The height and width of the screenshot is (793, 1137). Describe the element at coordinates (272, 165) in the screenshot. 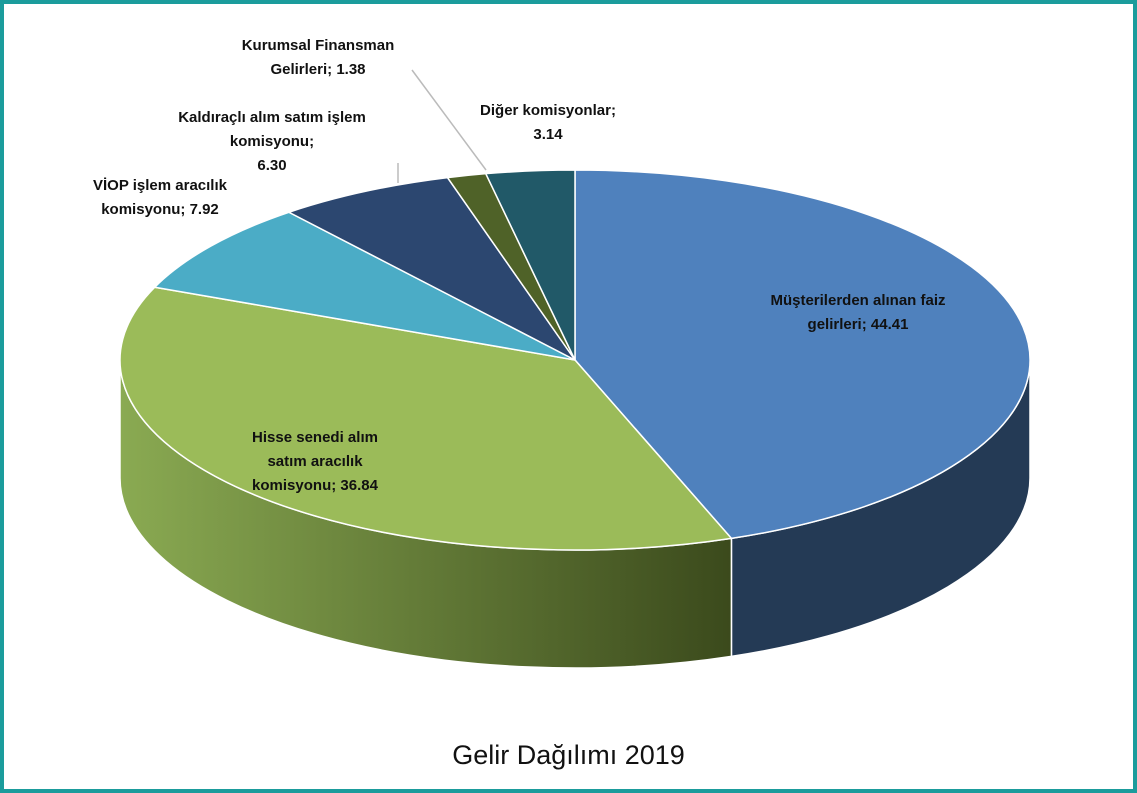

I see `label-part: 6.30` at that location.